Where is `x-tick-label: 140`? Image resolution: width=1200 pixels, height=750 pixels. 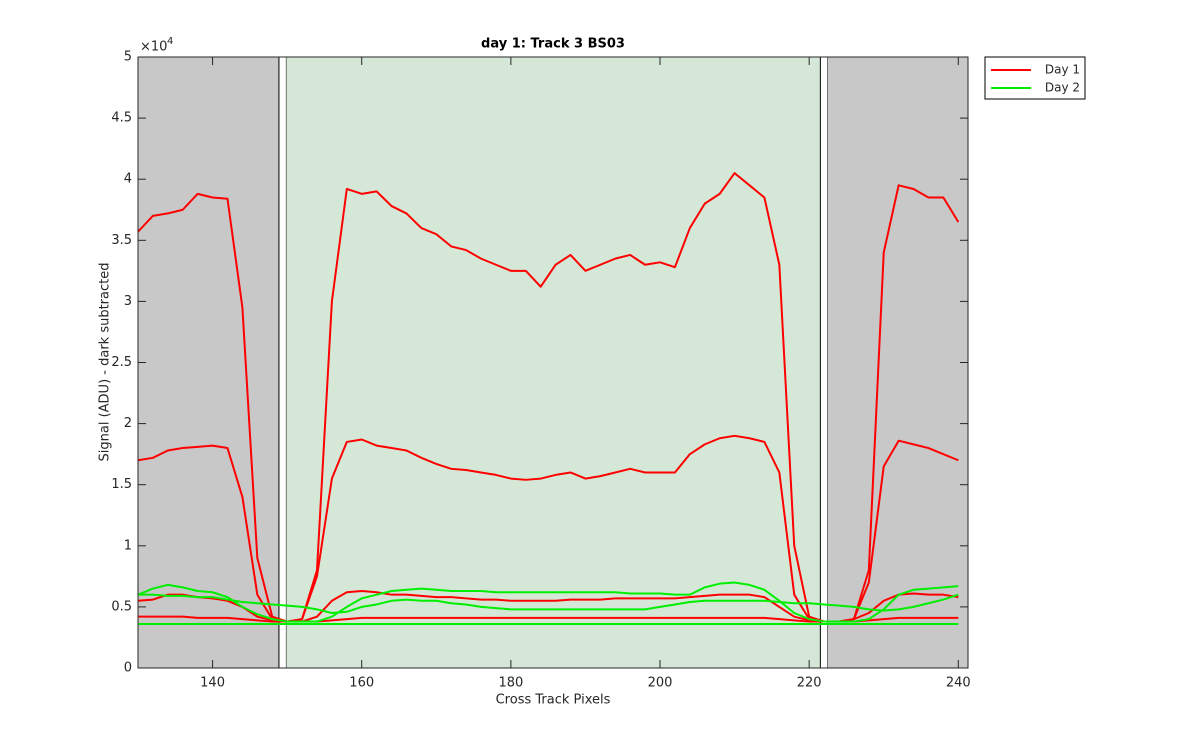
x-tick-label: 140 is located at coordinates (212, 683).